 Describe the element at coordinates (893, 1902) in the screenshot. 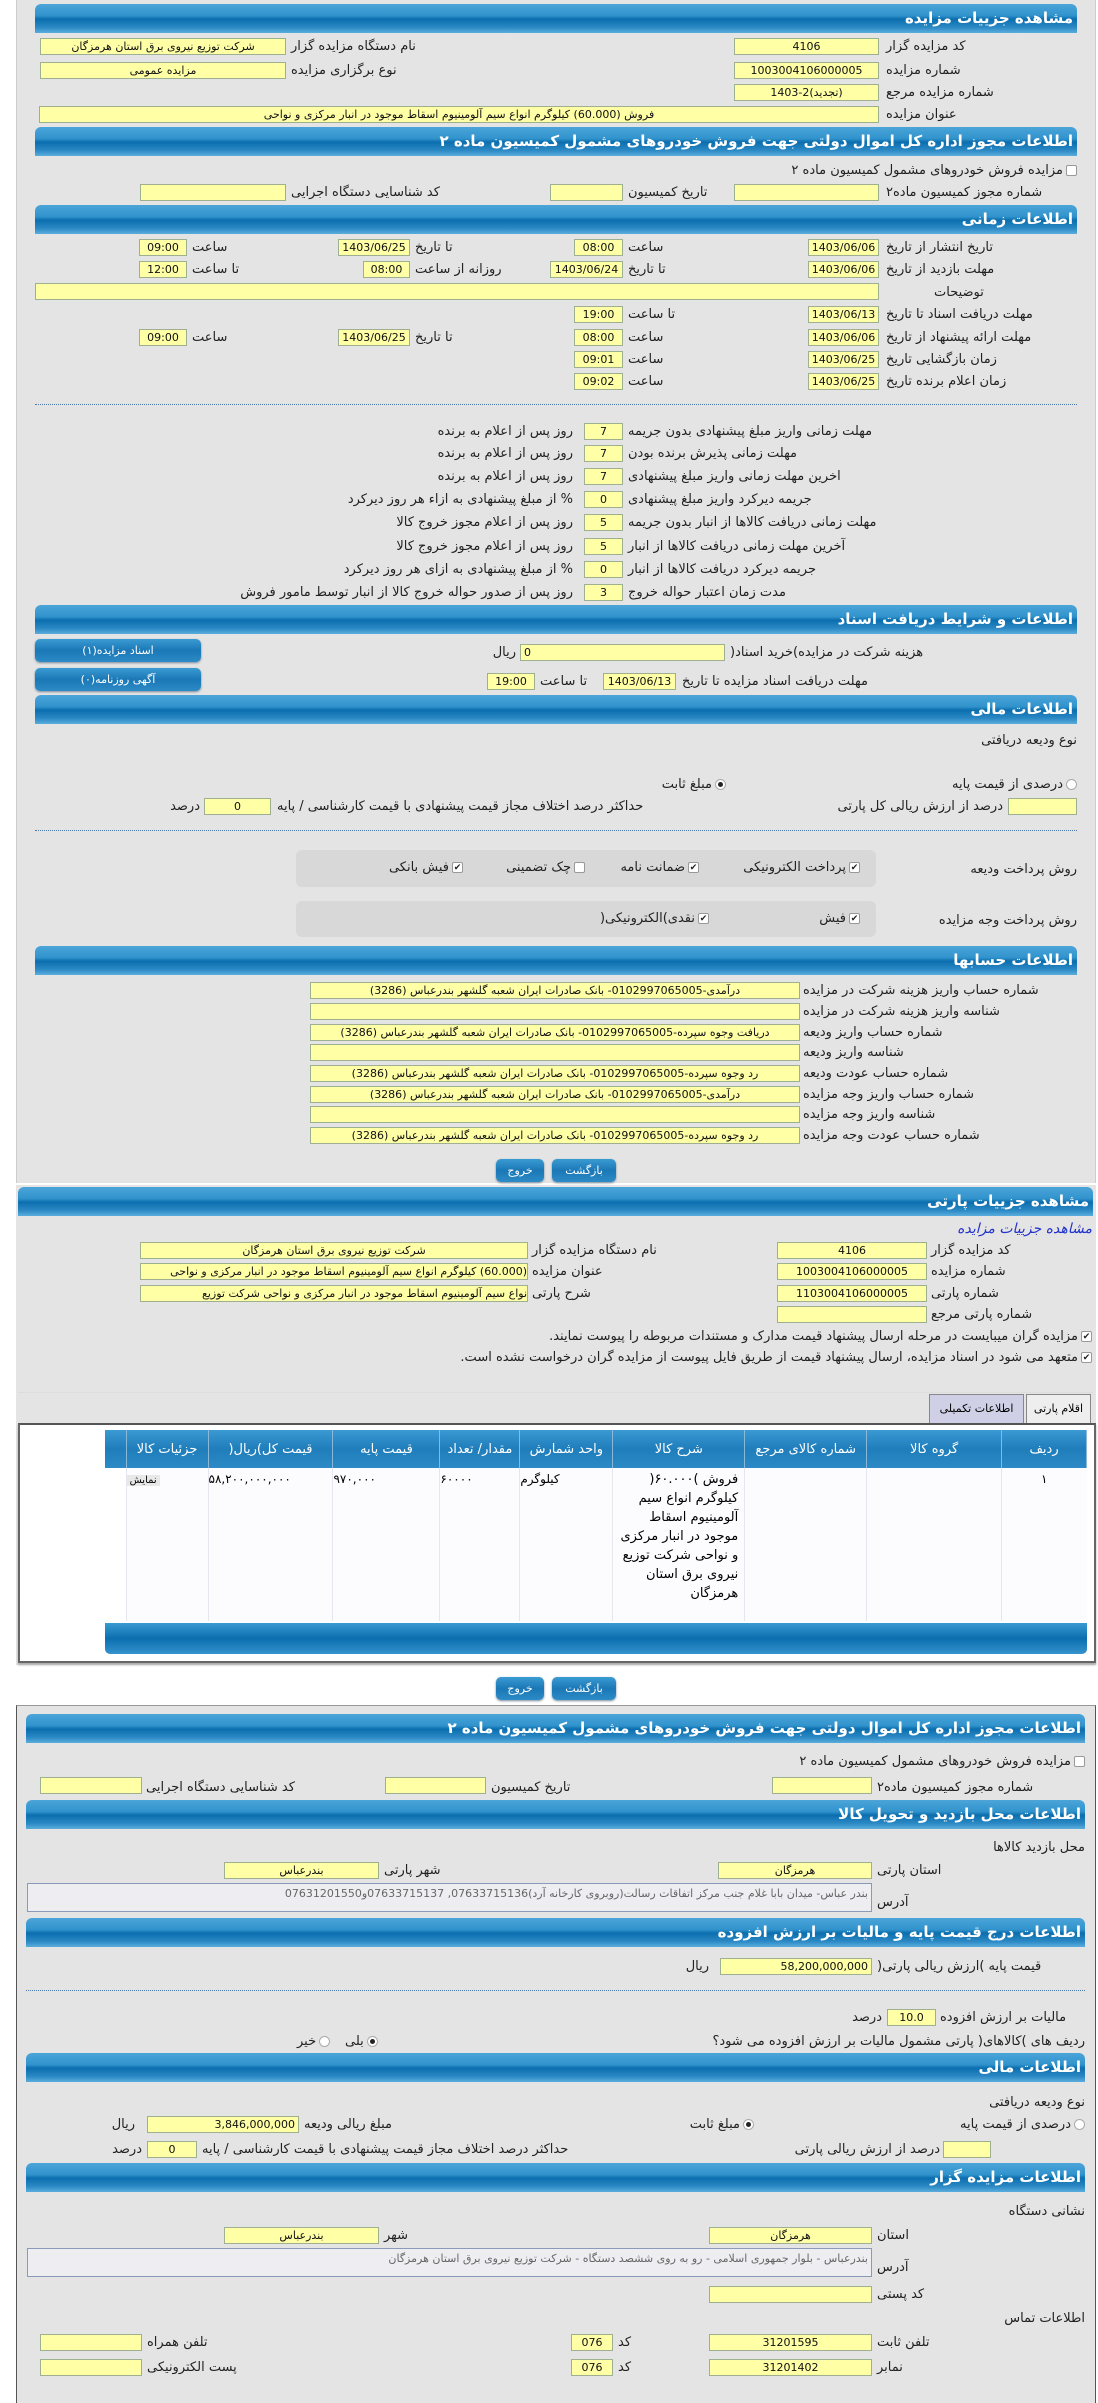

I see `visit-address-label: آدرس` at that location.